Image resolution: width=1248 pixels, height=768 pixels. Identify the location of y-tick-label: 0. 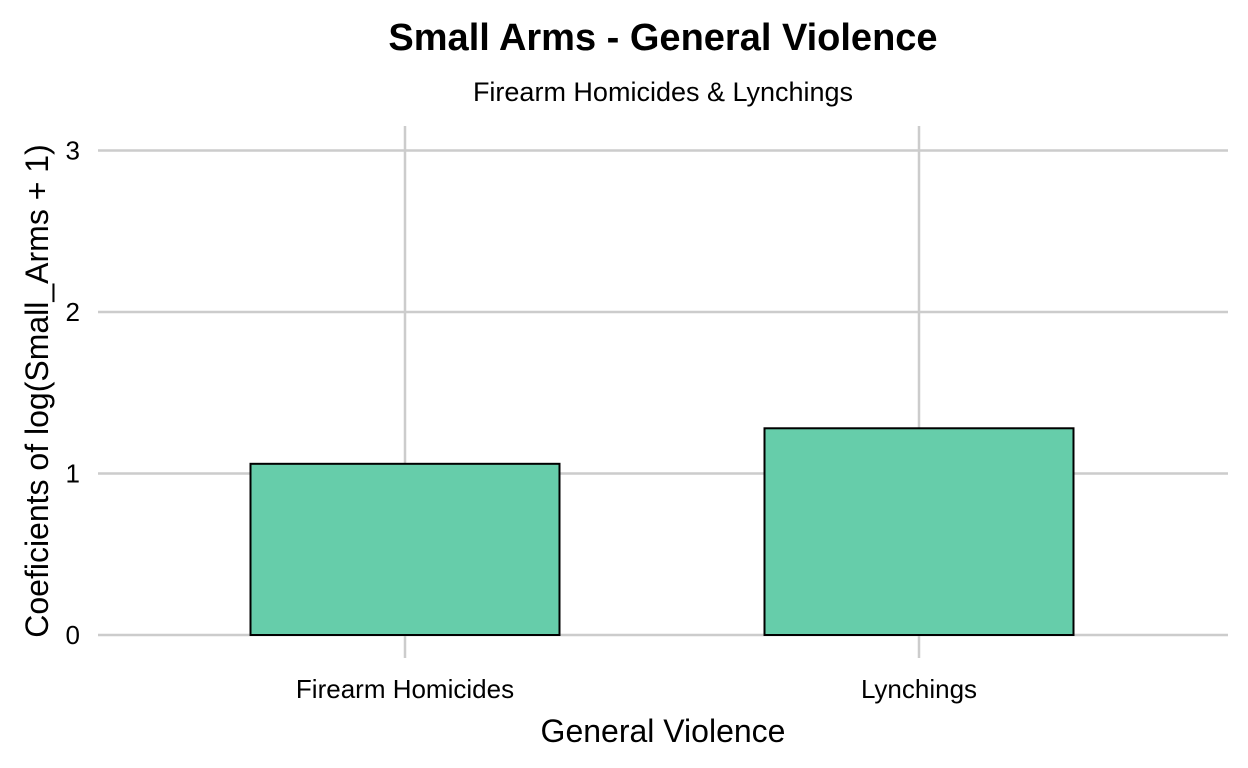
(73, 635).